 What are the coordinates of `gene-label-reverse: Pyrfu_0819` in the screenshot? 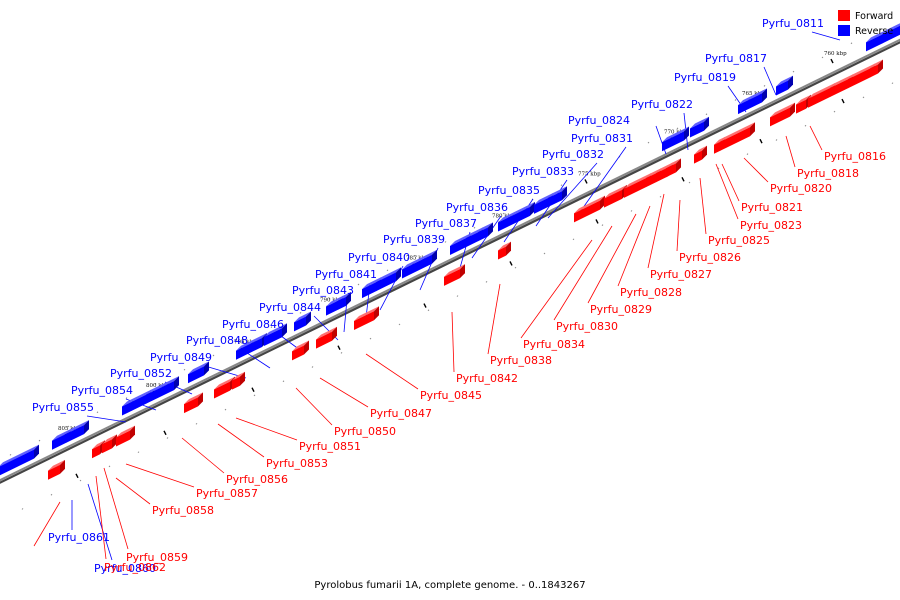 It's located at (705, 77).